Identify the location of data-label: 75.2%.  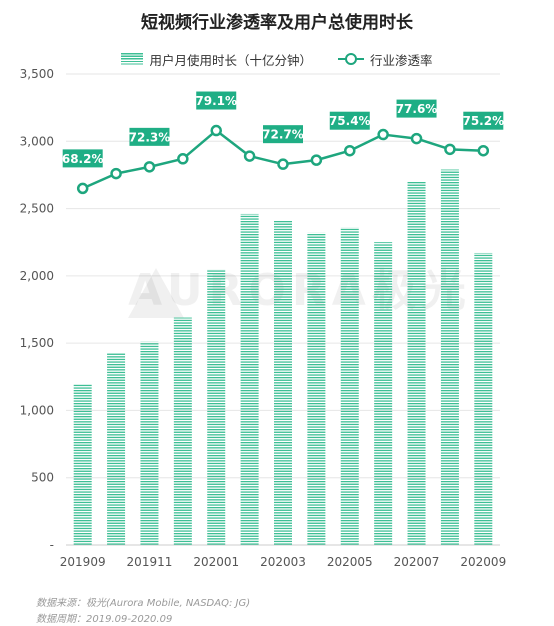
(483, 121).